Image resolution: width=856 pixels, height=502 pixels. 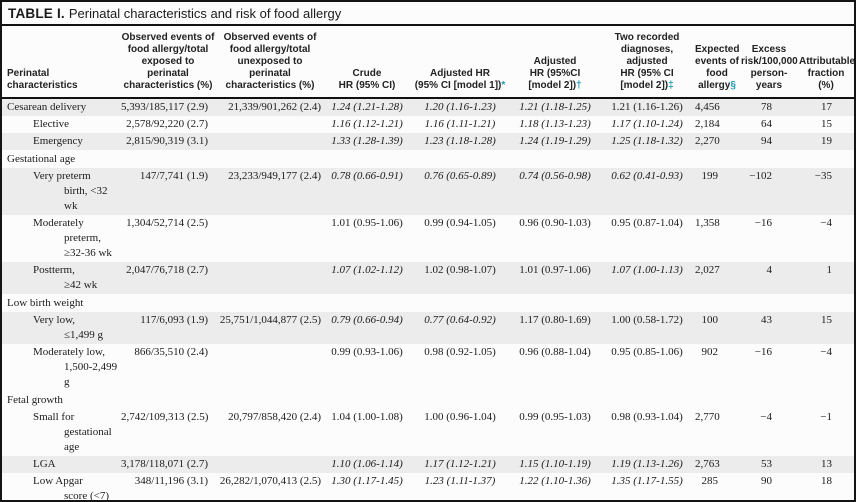 I want to click on cell-expected-events: 100, so click(x=710, y=320).